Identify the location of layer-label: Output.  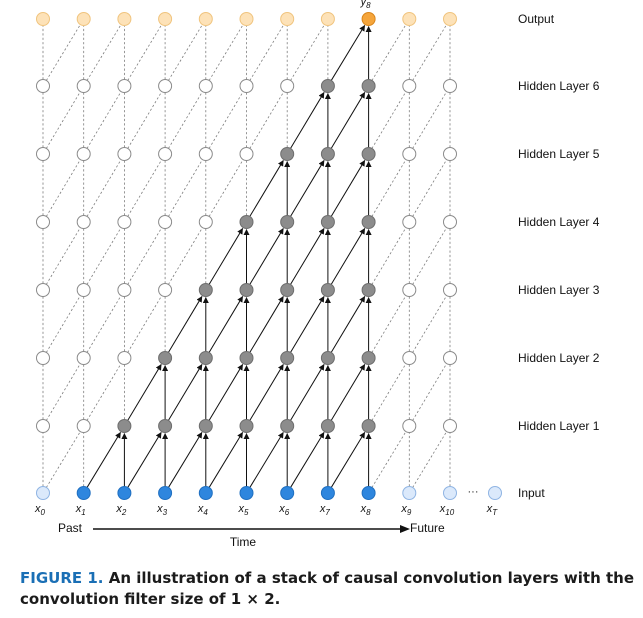
(536, 19).